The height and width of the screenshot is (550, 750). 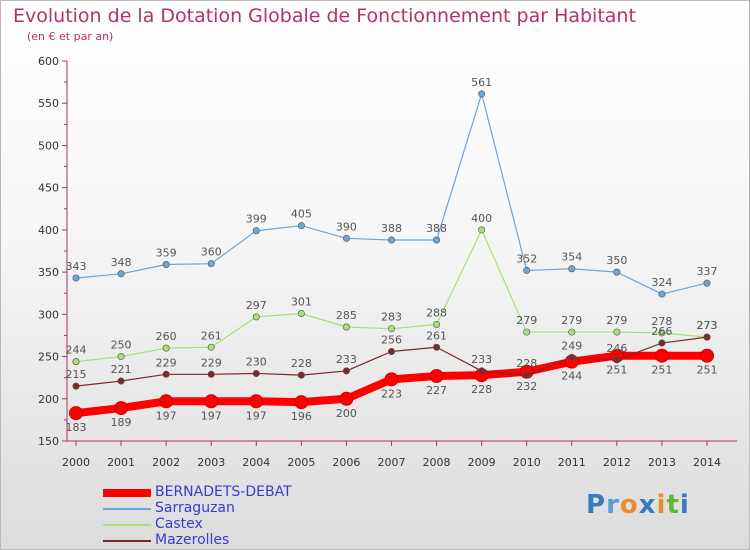 I want to click on data-label: 249, so click(x=571, y=345).